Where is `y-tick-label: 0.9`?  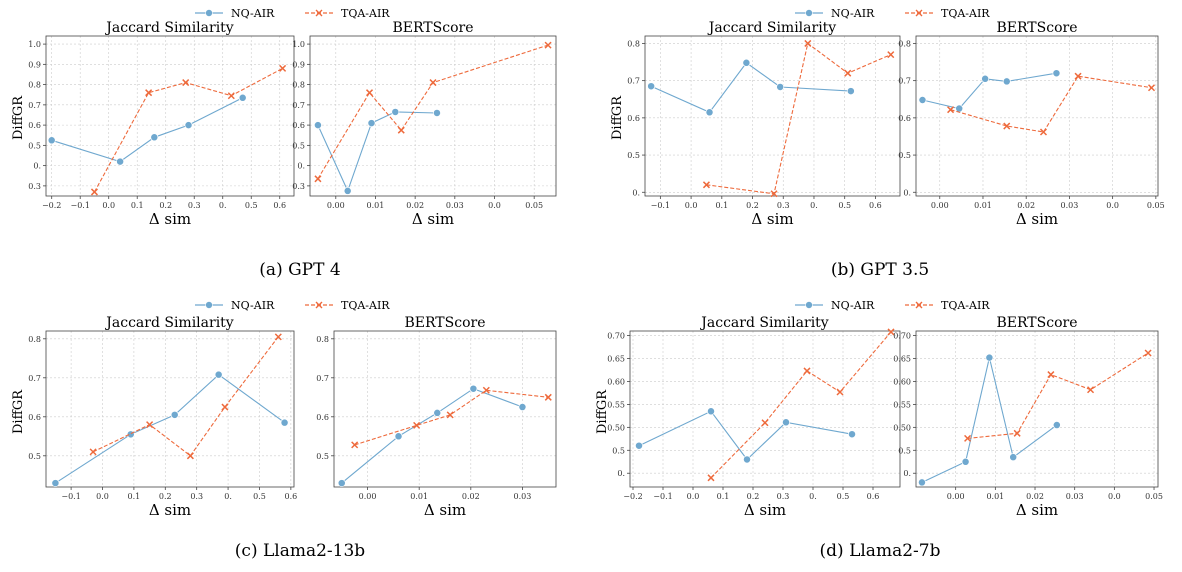 y-tick-label: 0.9 is located at coordinates (298, 64).